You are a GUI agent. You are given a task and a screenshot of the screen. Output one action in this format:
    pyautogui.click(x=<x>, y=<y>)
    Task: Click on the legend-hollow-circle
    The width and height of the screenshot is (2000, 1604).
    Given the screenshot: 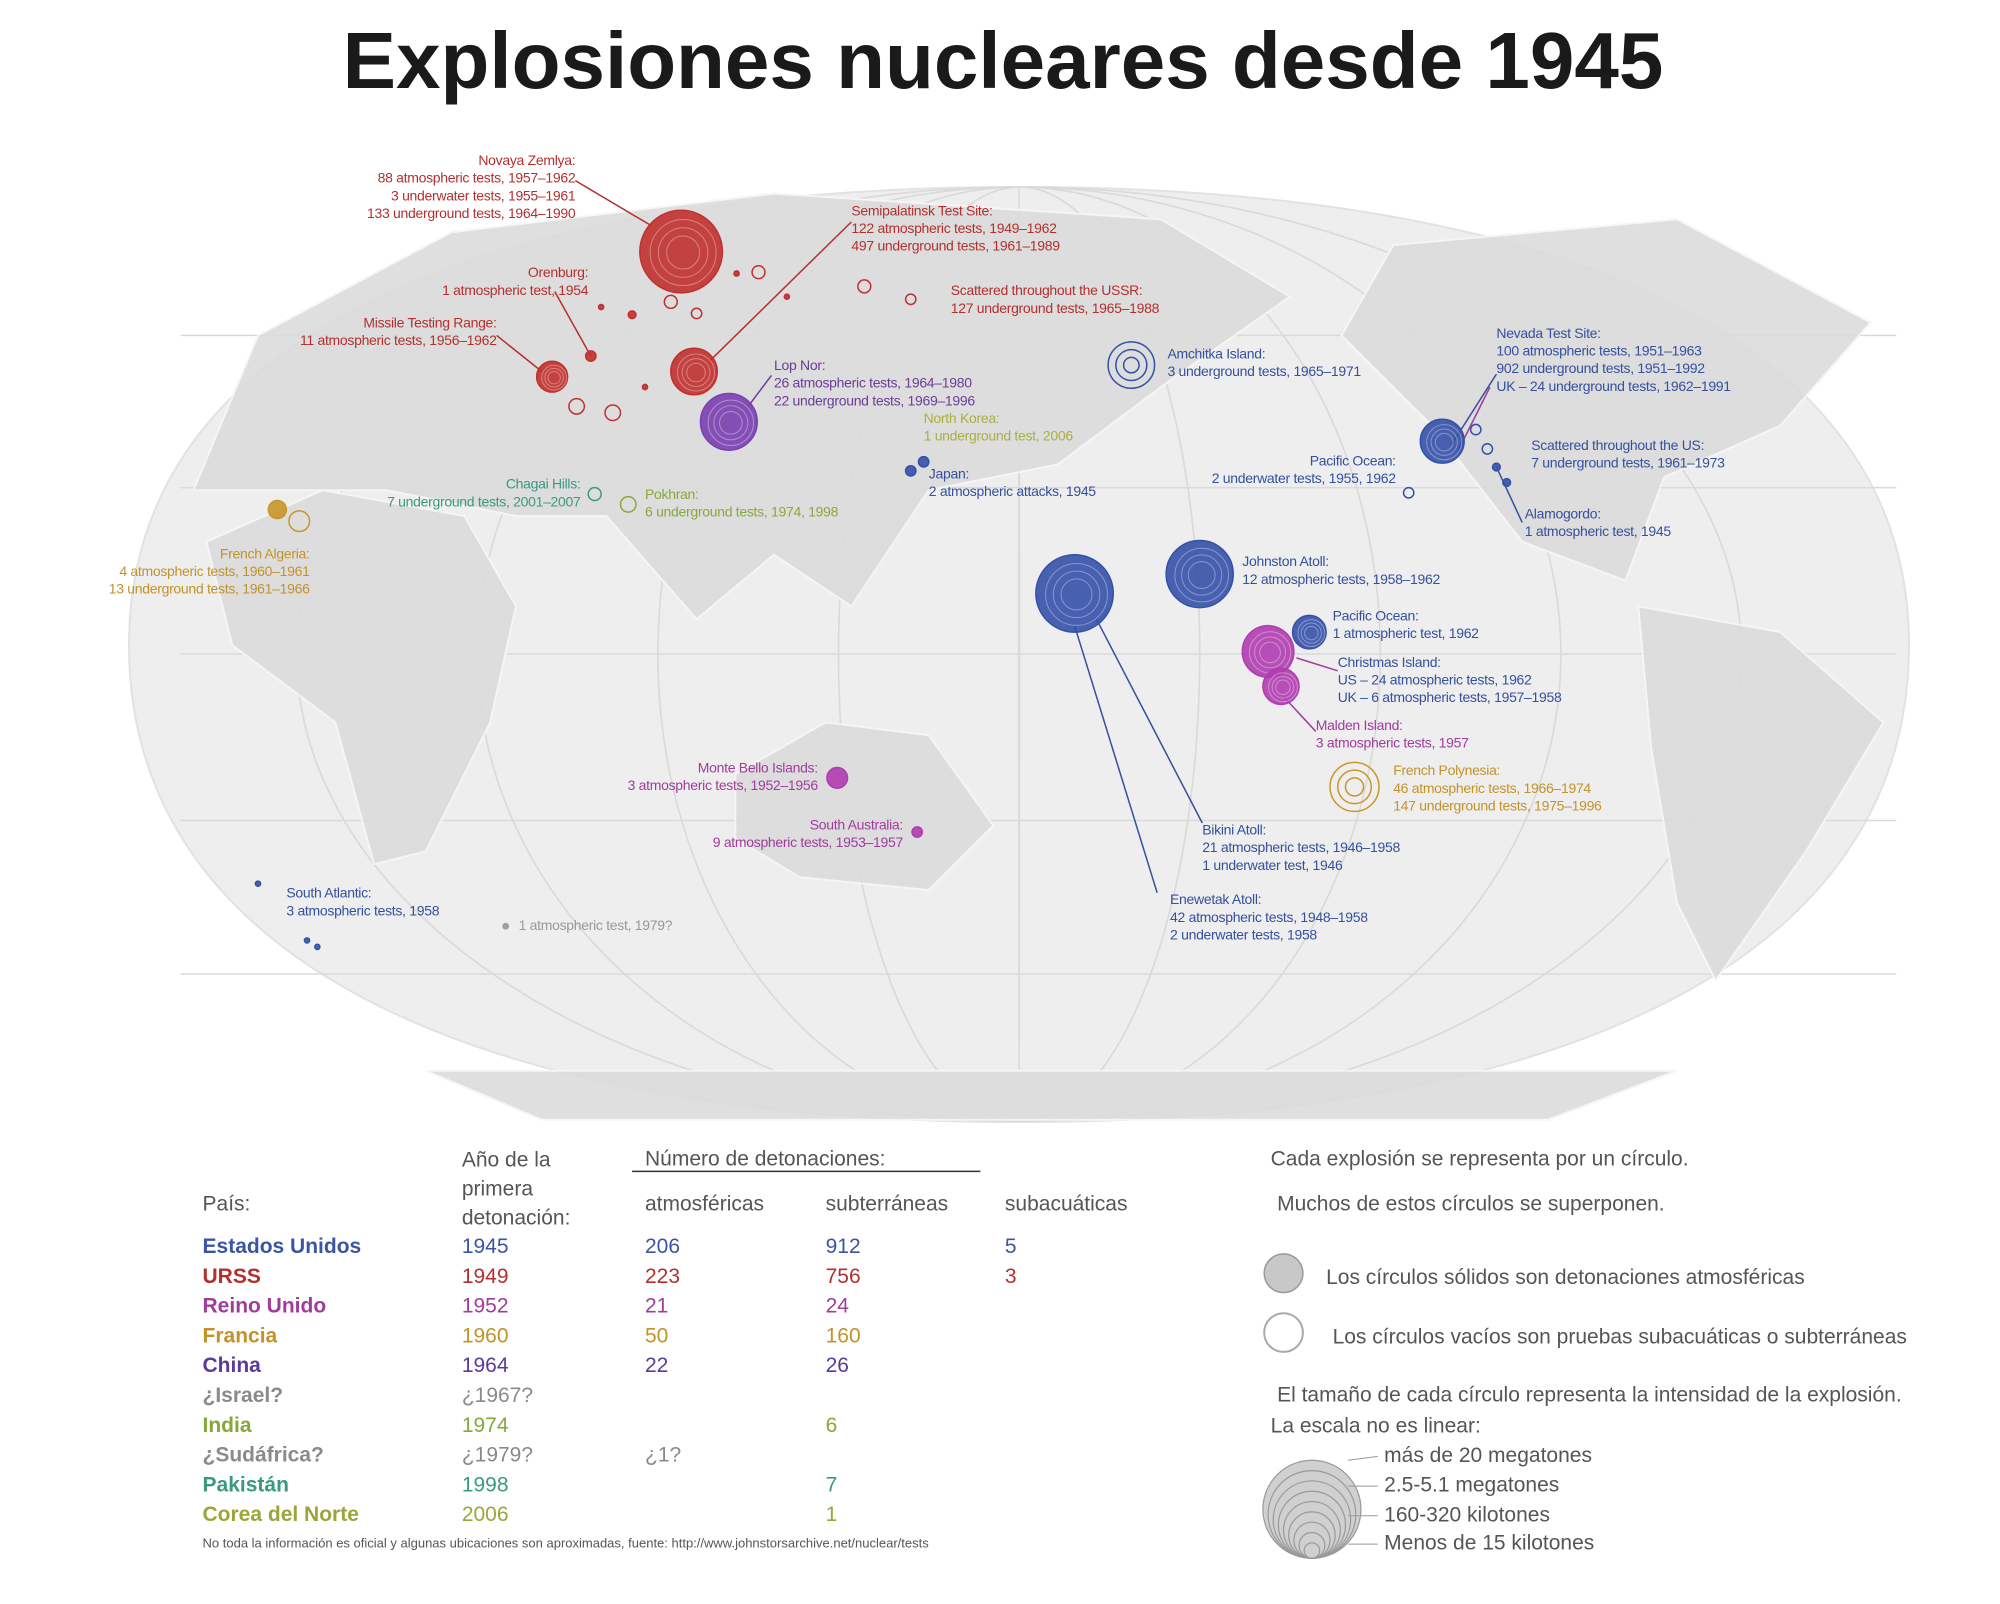 What is the action you would take?
    pyautogui.click(x=1283, y=1332)
    